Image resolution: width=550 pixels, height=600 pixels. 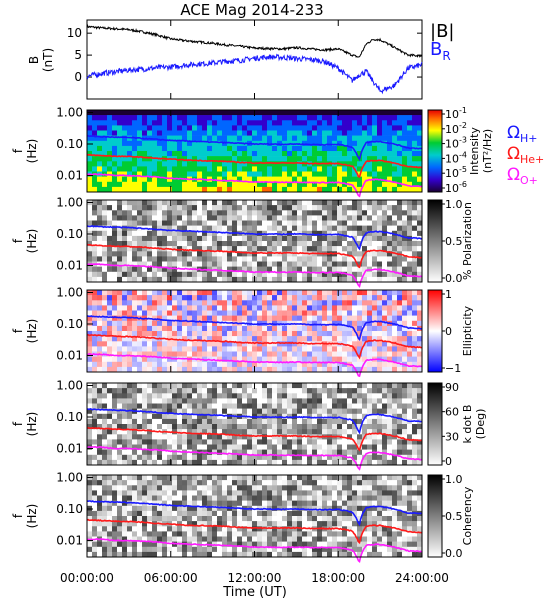 What do you see at coordinates (254, 421) in the screenshot?
I see `series-line-gyro-H-plus` at bounding box center [254, 421].